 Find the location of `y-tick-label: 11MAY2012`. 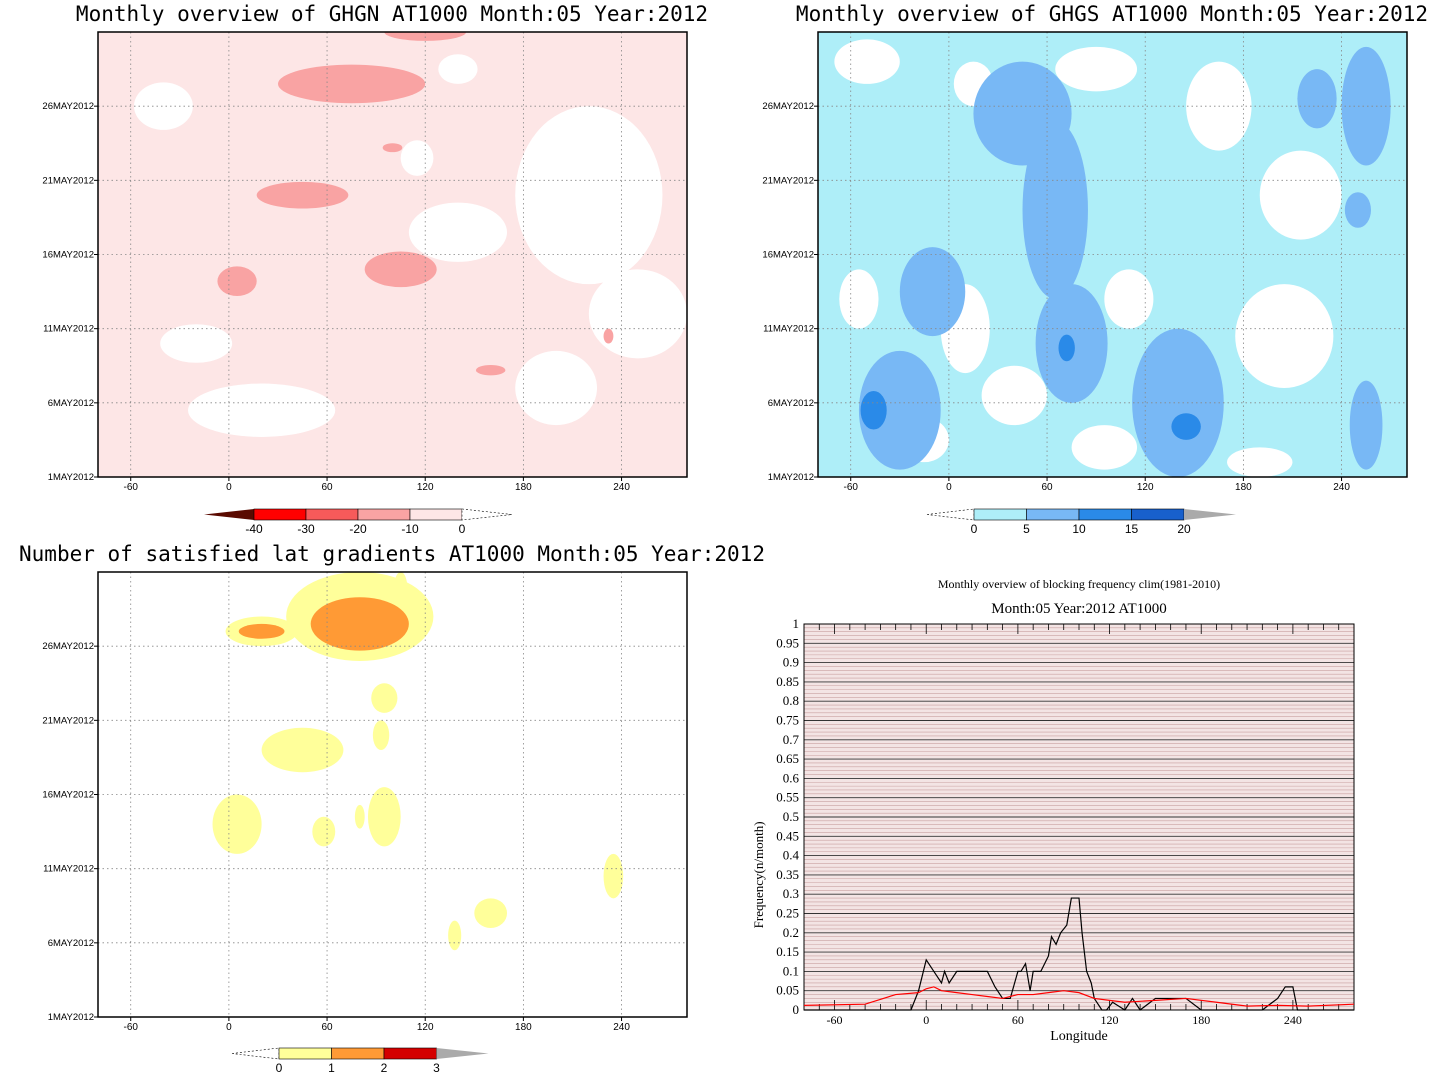

y-tick-label: 11MAY2012 is located at coordinates (68, 869).